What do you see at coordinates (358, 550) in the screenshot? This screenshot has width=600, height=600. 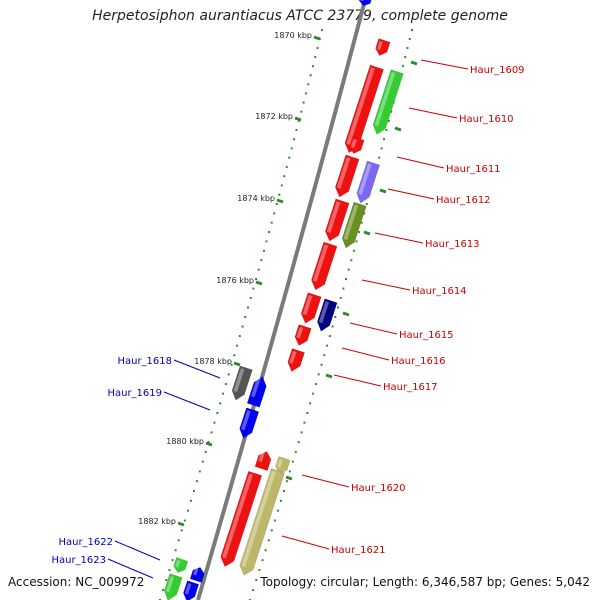 I see `gene-label: Haur_1621` at bounding box center [358, 550].